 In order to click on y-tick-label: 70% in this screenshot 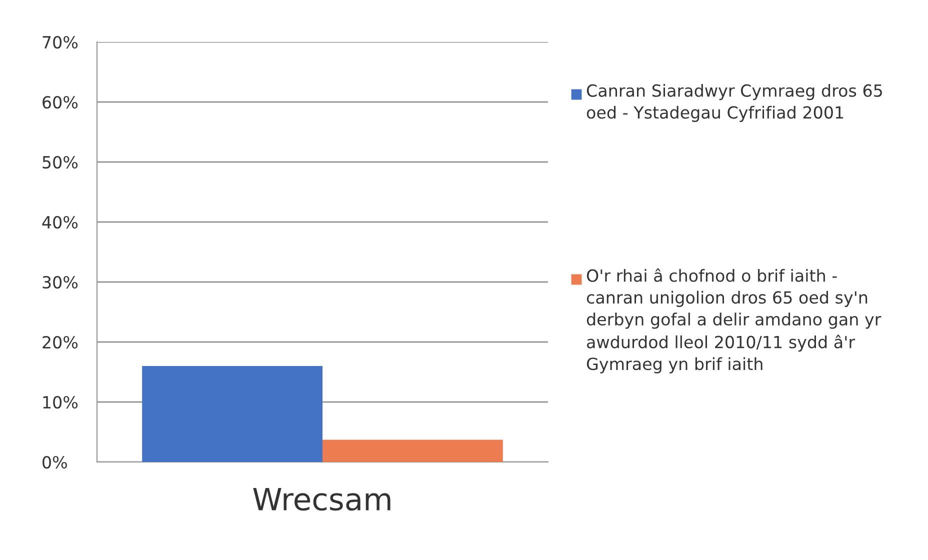, I will do `click(60, 42)`.